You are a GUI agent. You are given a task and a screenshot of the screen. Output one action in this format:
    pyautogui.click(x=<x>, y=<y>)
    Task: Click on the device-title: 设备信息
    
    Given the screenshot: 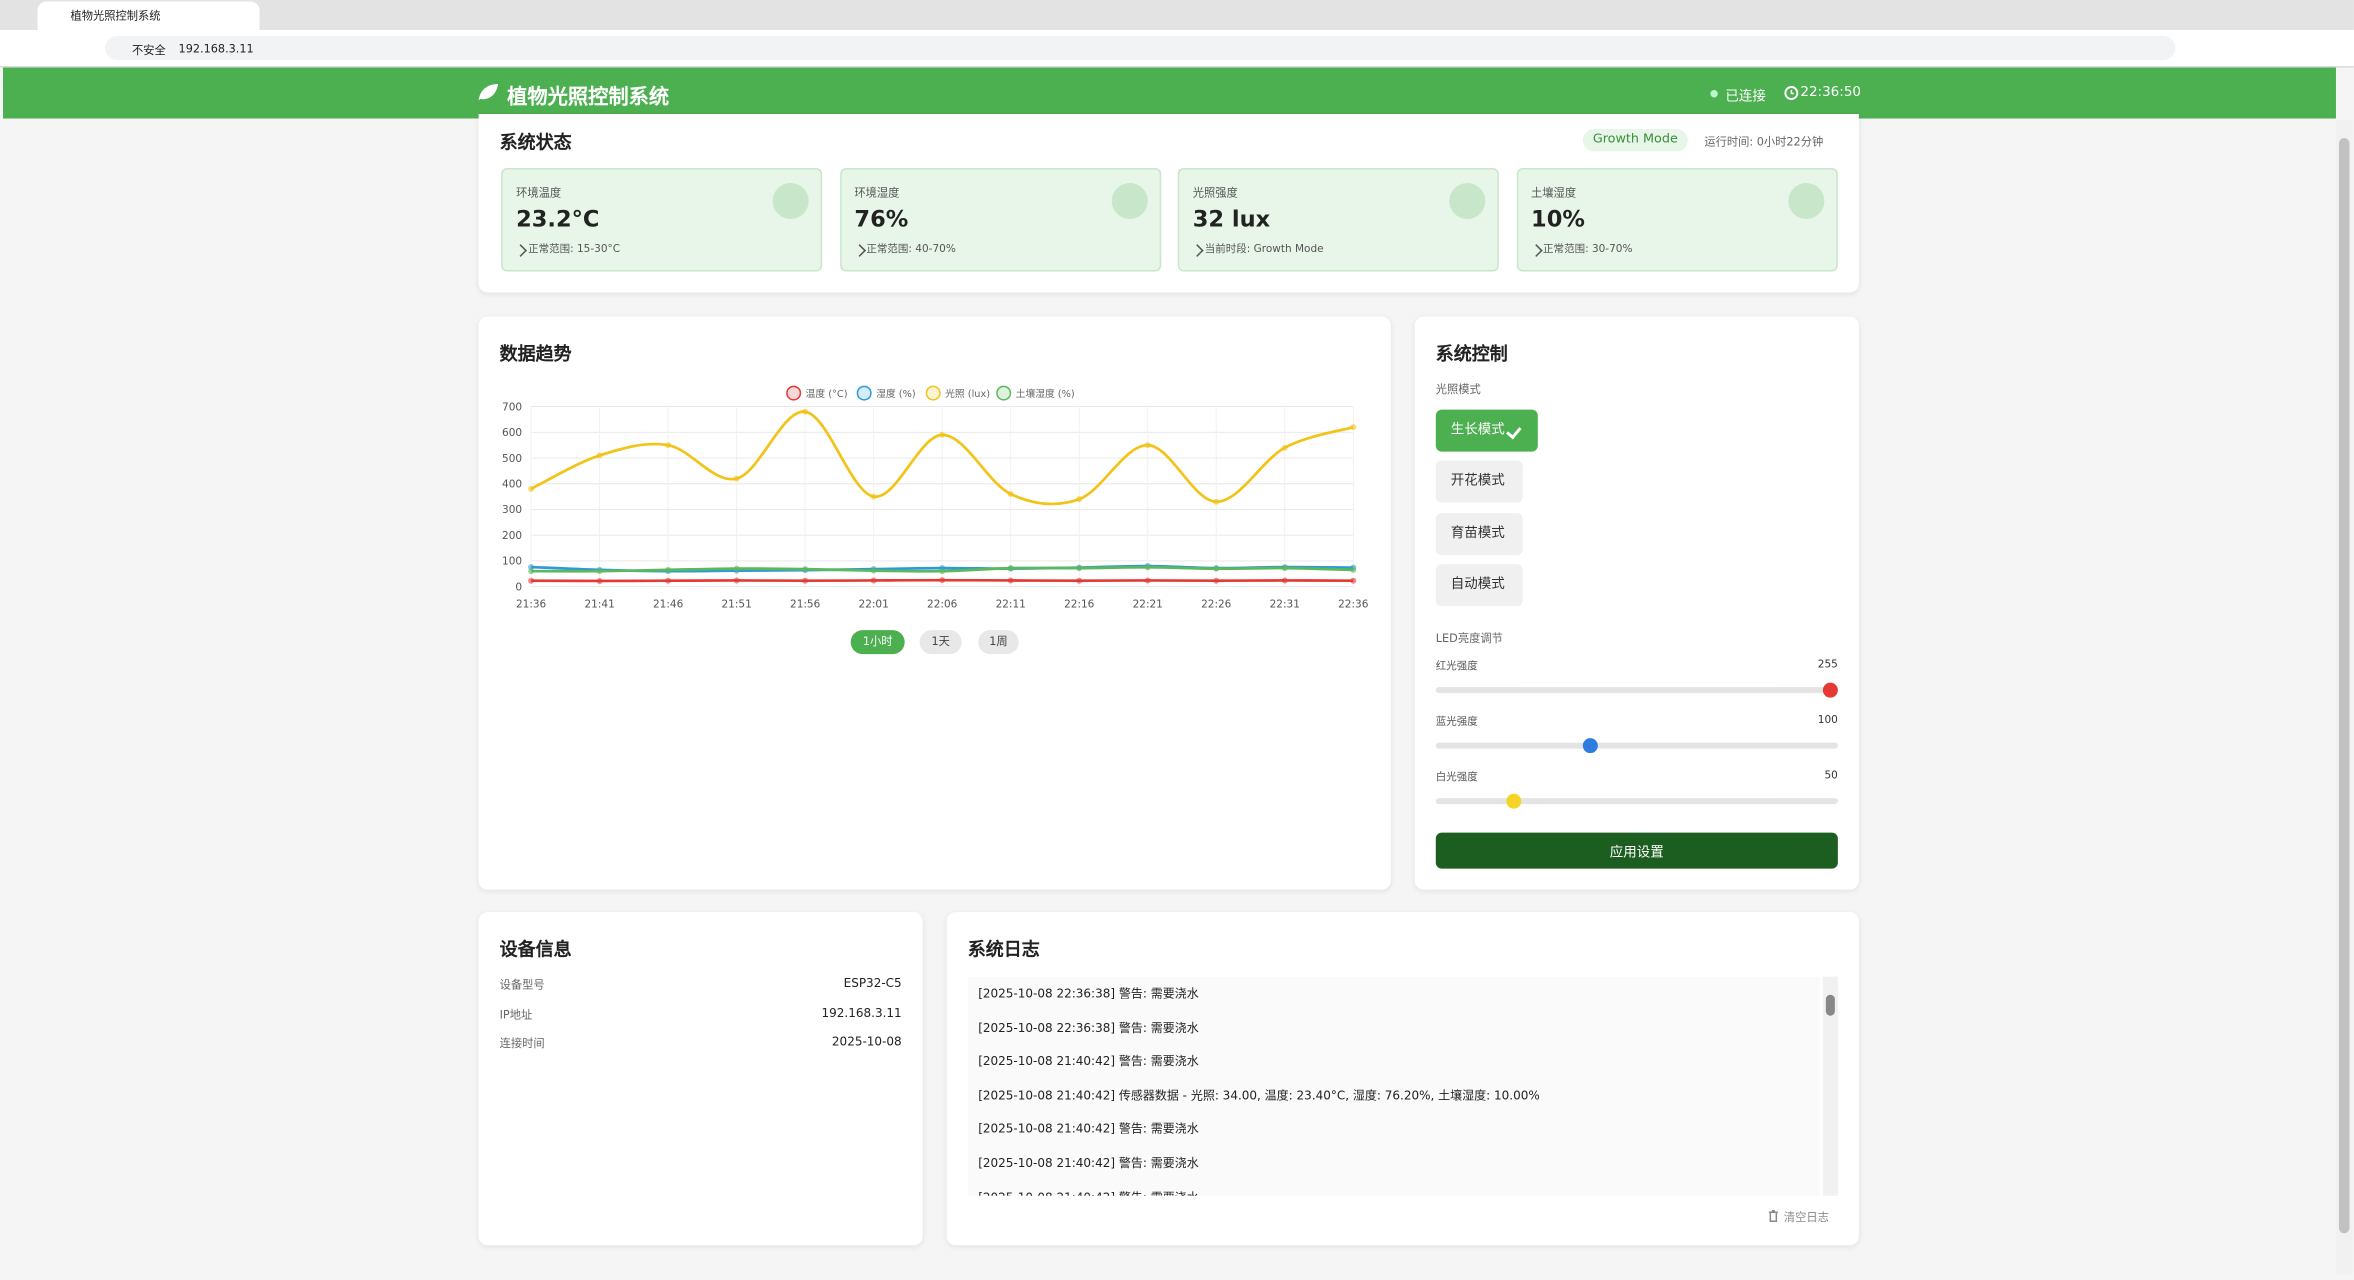 What is the action you would take?
    pyautogui.click(x=535, y=950)
    